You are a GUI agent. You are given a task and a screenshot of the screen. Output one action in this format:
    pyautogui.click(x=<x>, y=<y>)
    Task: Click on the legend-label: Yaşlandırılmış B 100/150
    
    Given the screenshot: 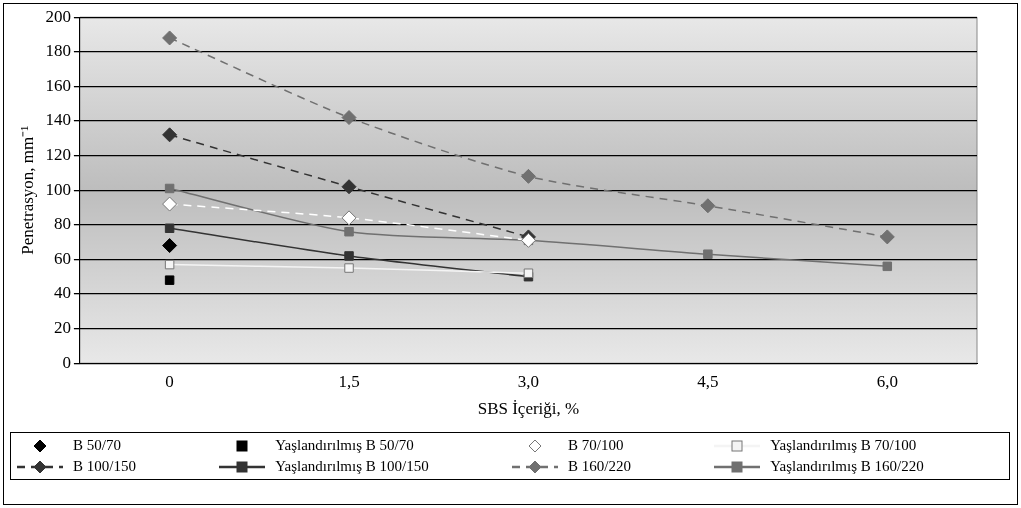 What is the action you would take?
    pyautogui.click(x=352, y=466)
    